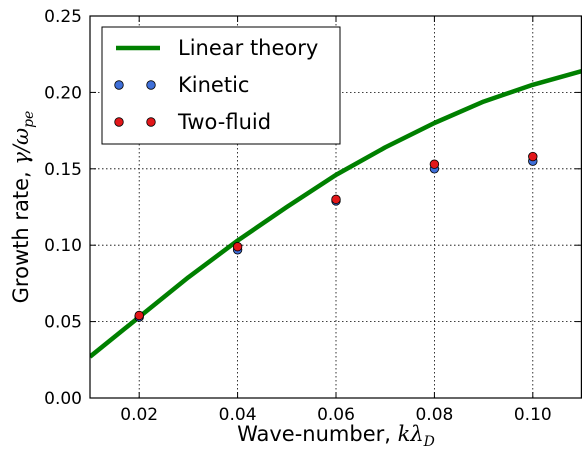 Image resolution: width=582 pixels, height=449 pixels. What do you see at coordinates (533, 415) in the screenshot?
I see `x-tick-label: 0.10` at bounding box center [533, 415].